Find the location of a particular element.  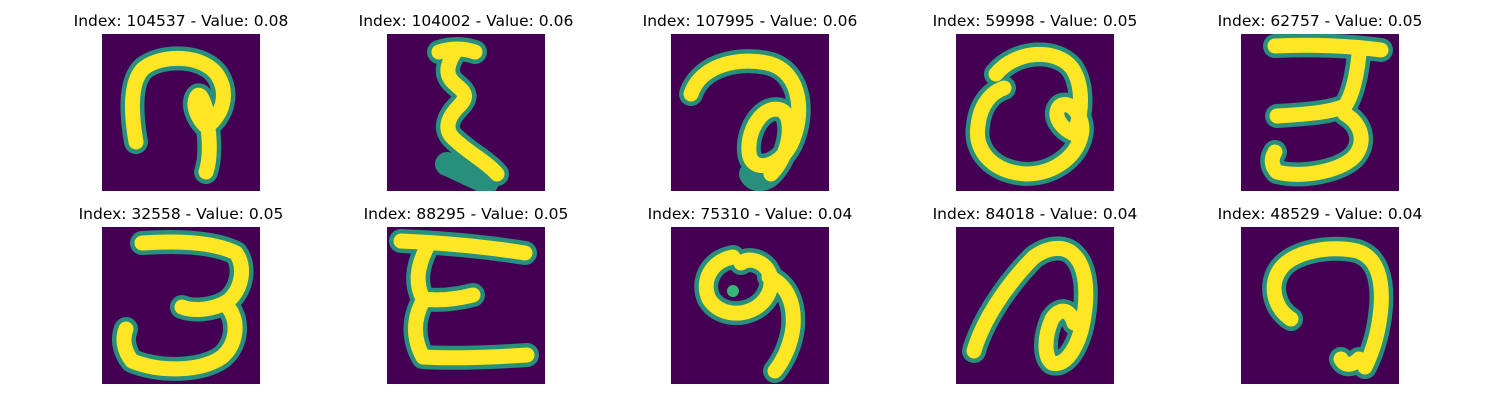

panel-title: Index: 75310 - Value: 0.04 is located at coordinates (750, 214).